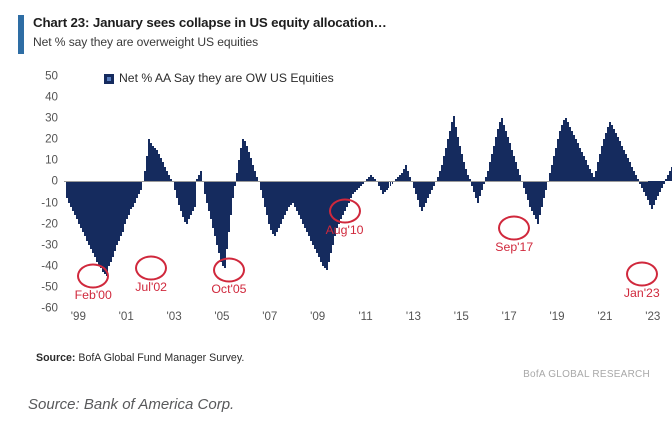  I want to click on x-axis: '99 '01 '03 '05 '07 '09 '11 '13 '15 '17 '19 '21 '23, so click(362, 319).